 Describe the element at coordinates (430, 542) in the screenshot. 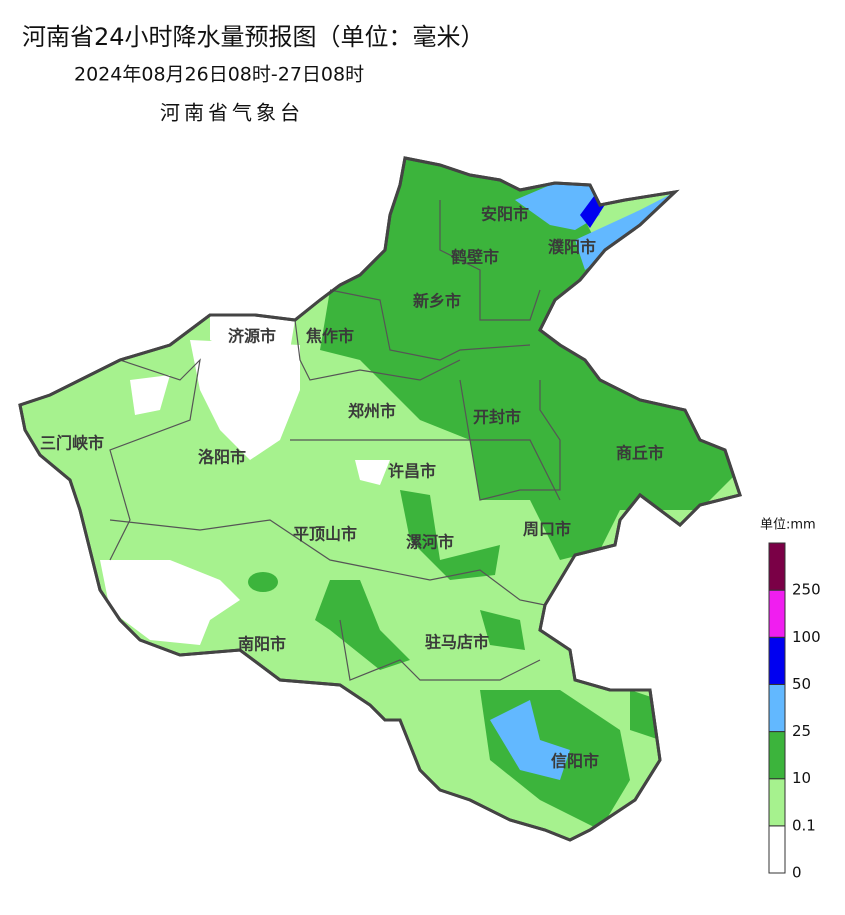

I see `city-label: 漯河市` at that location.